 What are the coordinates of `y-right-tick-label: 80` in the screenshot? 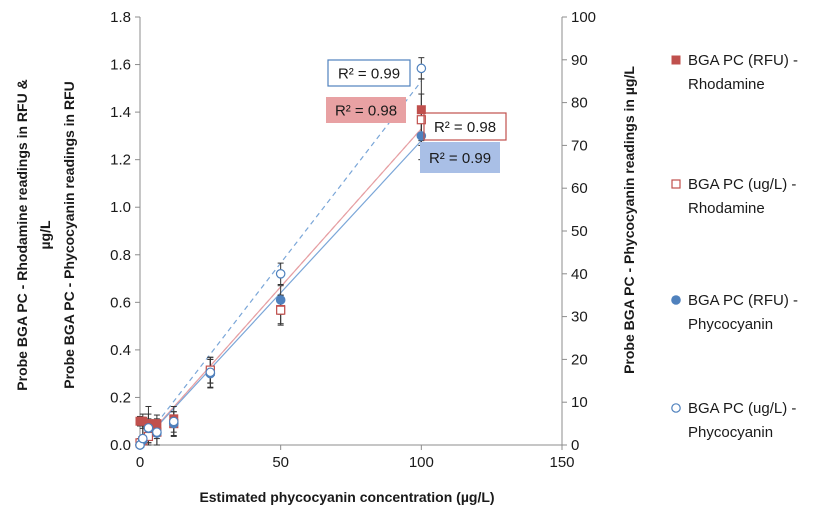 It's located at (579, 103).